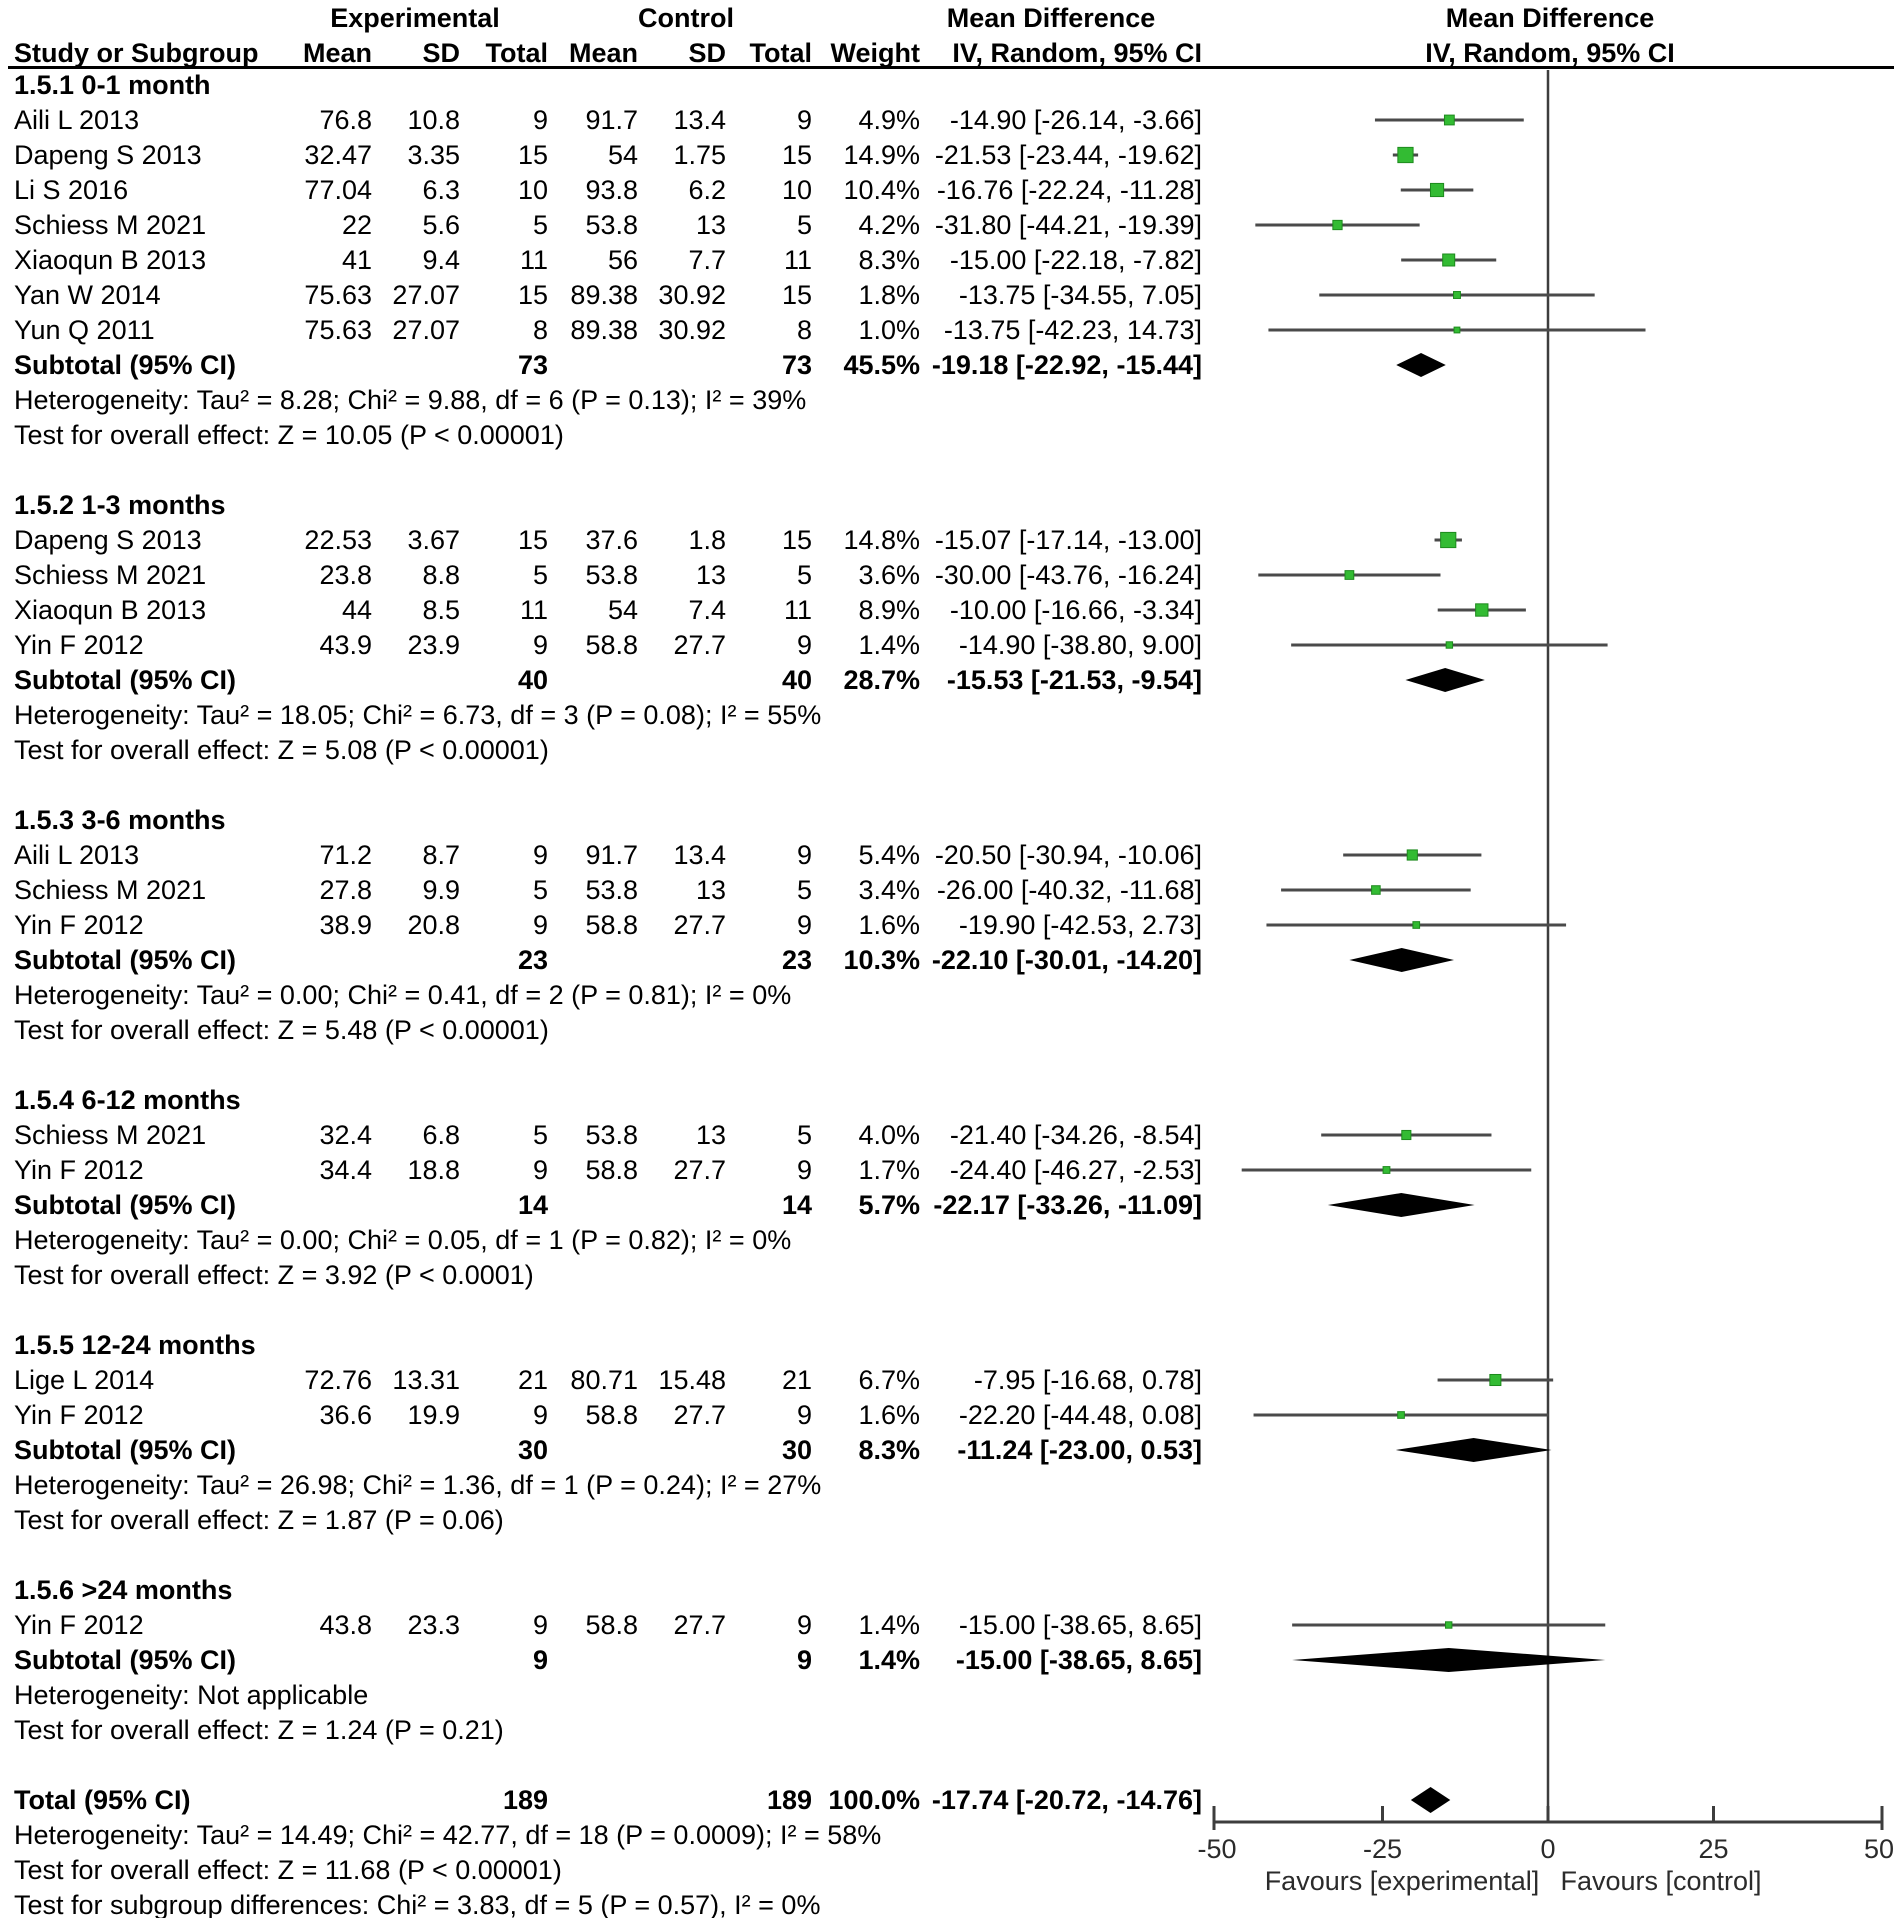 The width and height of the screenshot is (1901, 1918). I want to click on sd-control-value: 7.4, so click(707, 610).